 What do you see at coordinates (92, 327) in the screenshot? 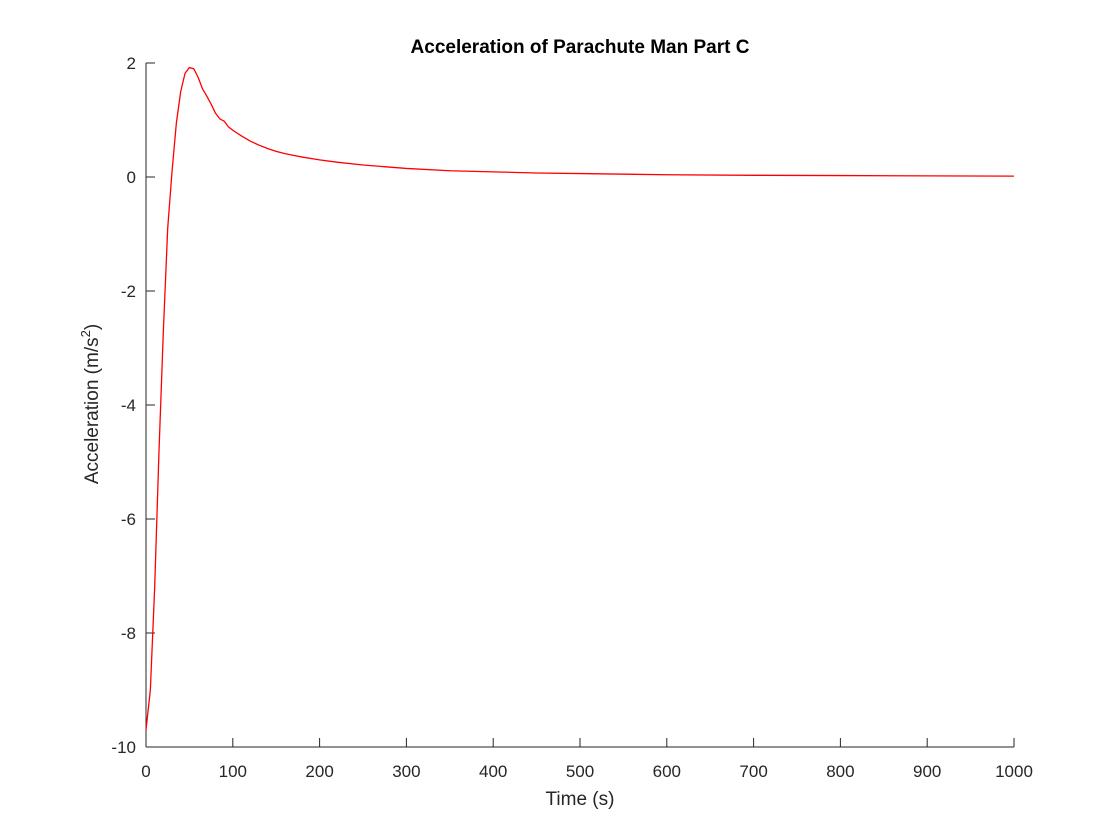
I see `y-axis-label-close: )` at bounding box center [92, 327].